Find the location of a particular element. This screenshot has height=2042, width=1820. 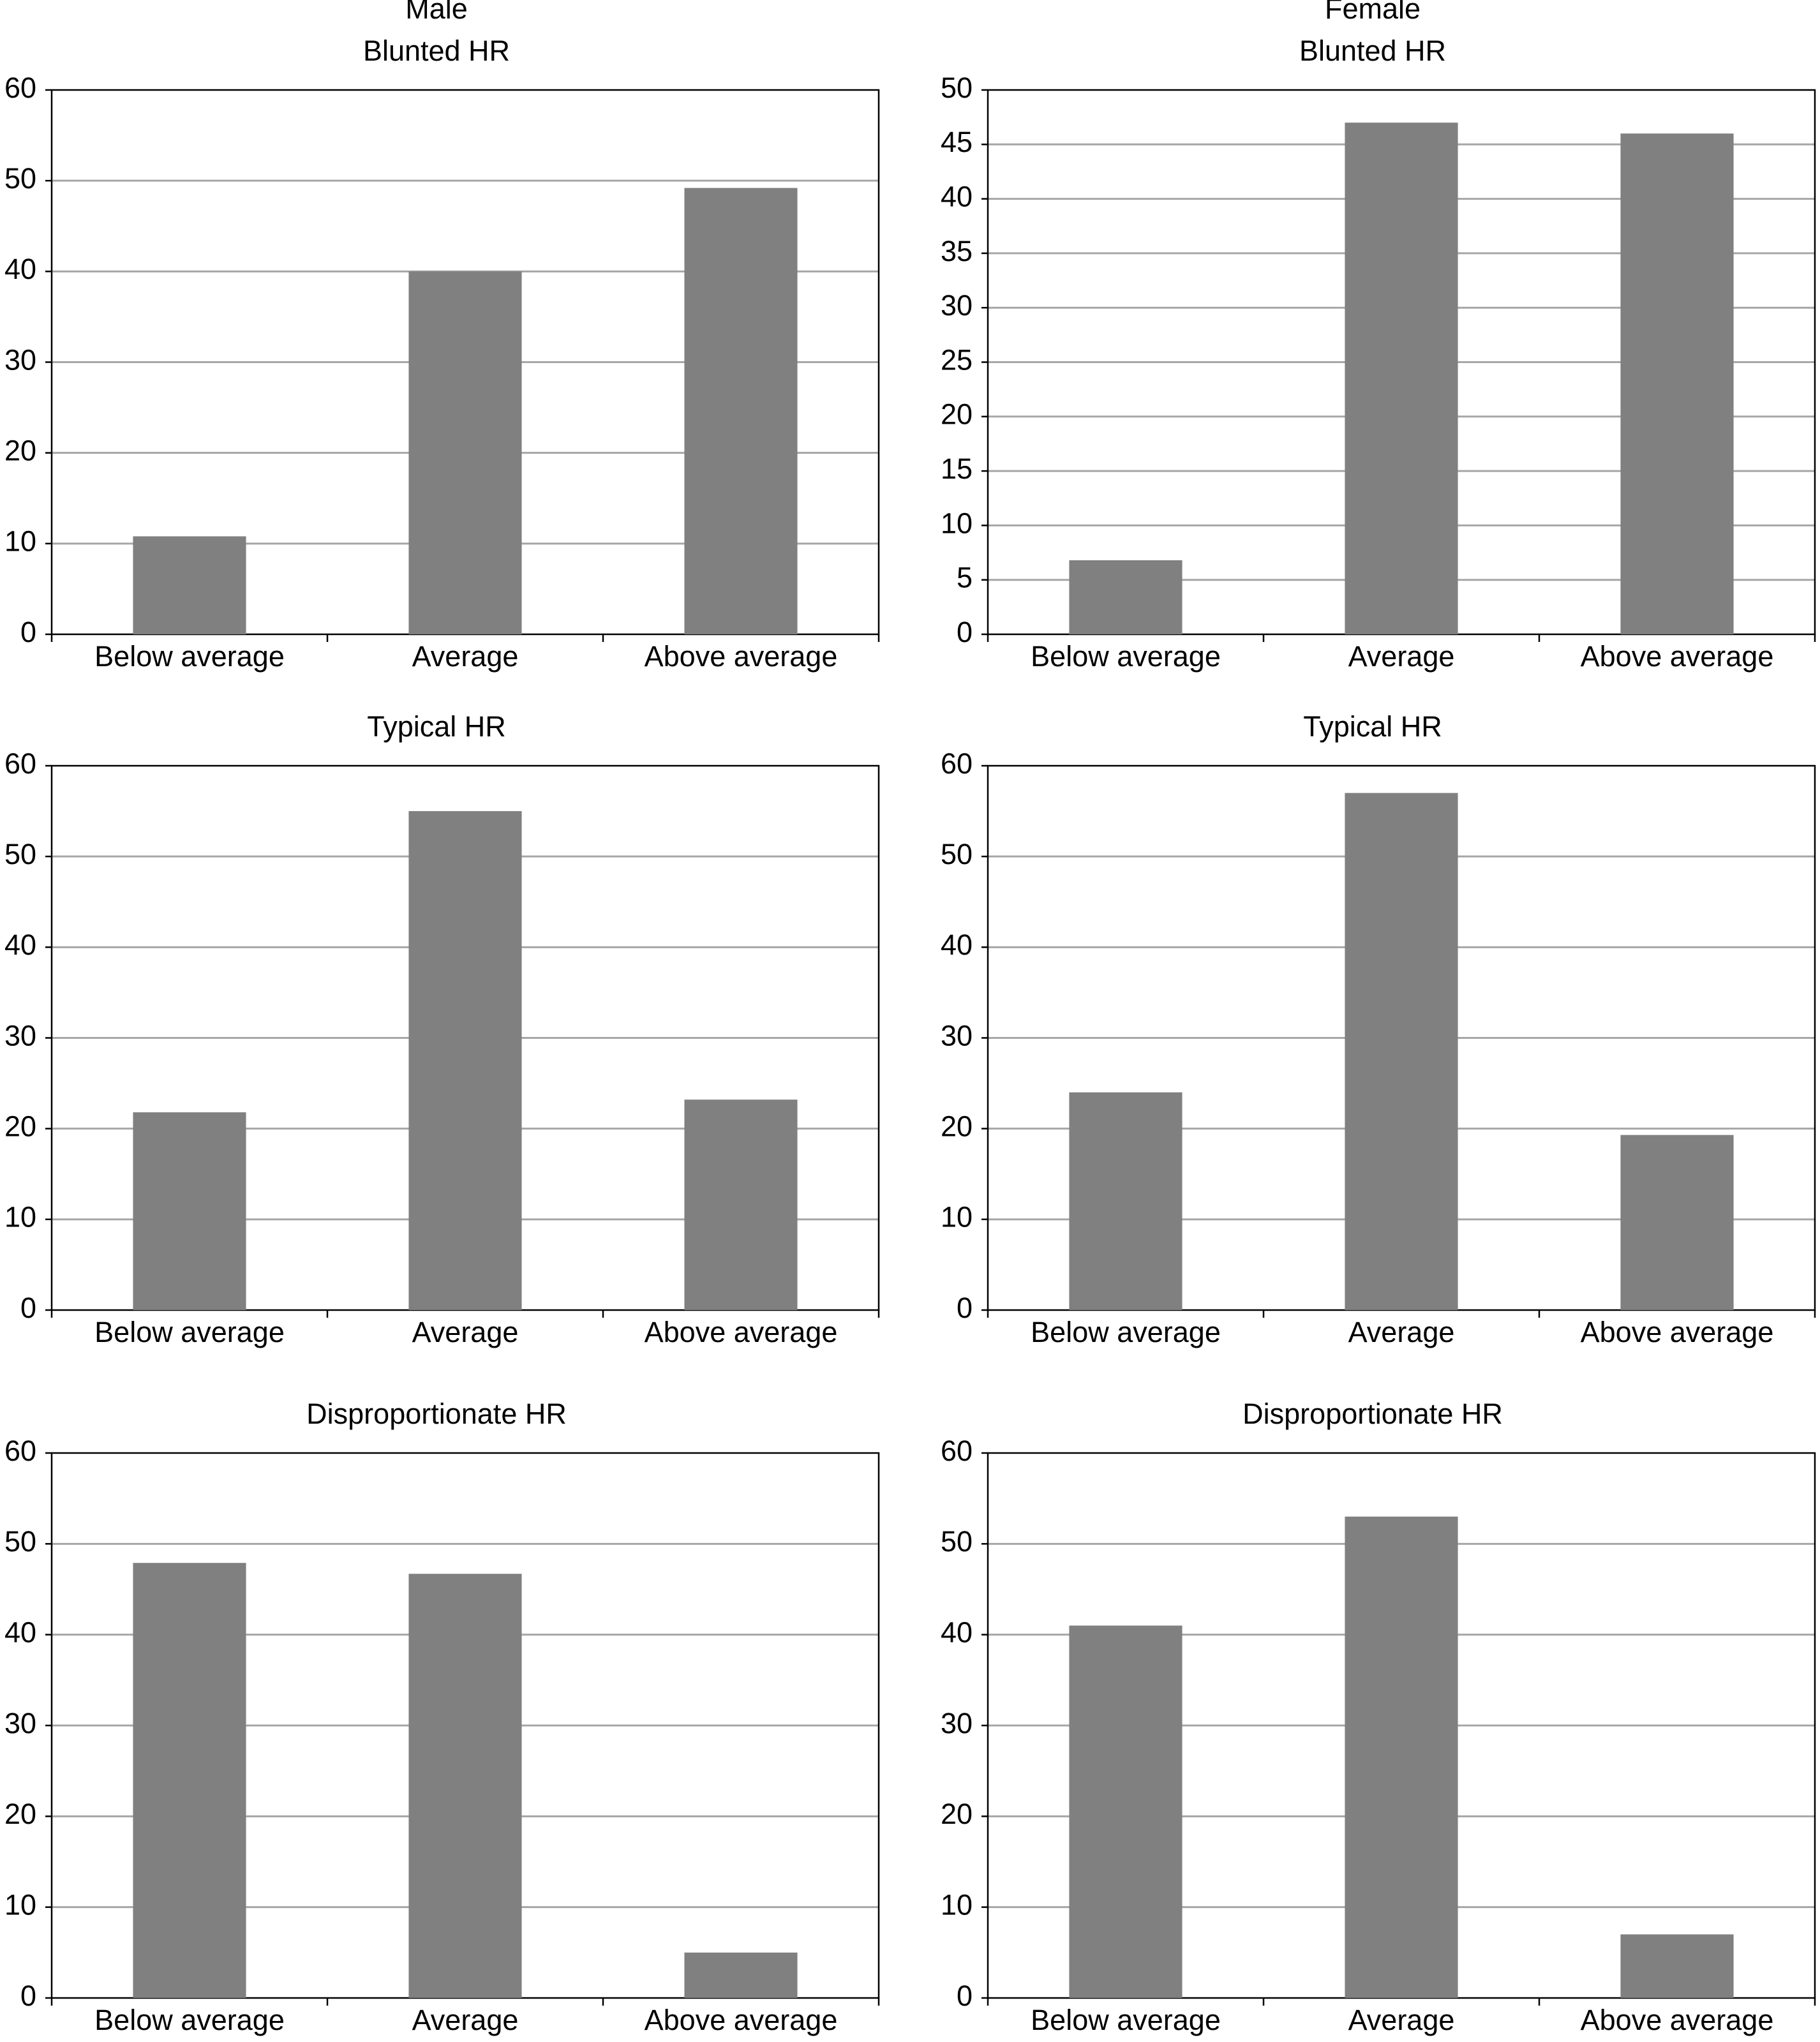

chart-title: Male is located at coordinates (436, 13).